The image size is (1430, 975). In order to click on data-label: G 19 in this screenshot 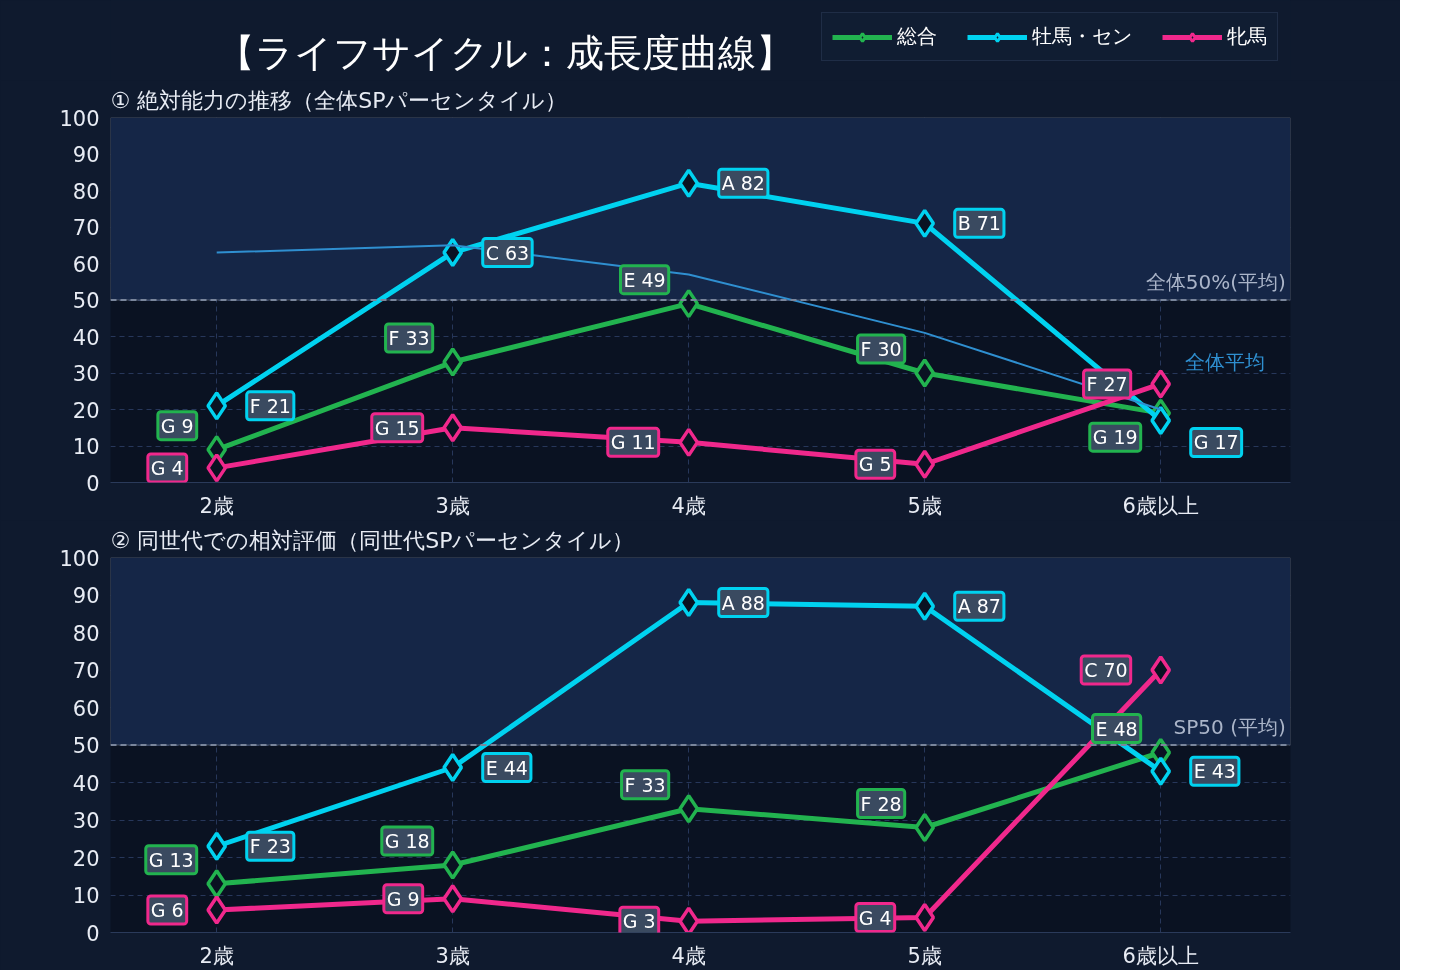, I will do `click(1115, 437)`.